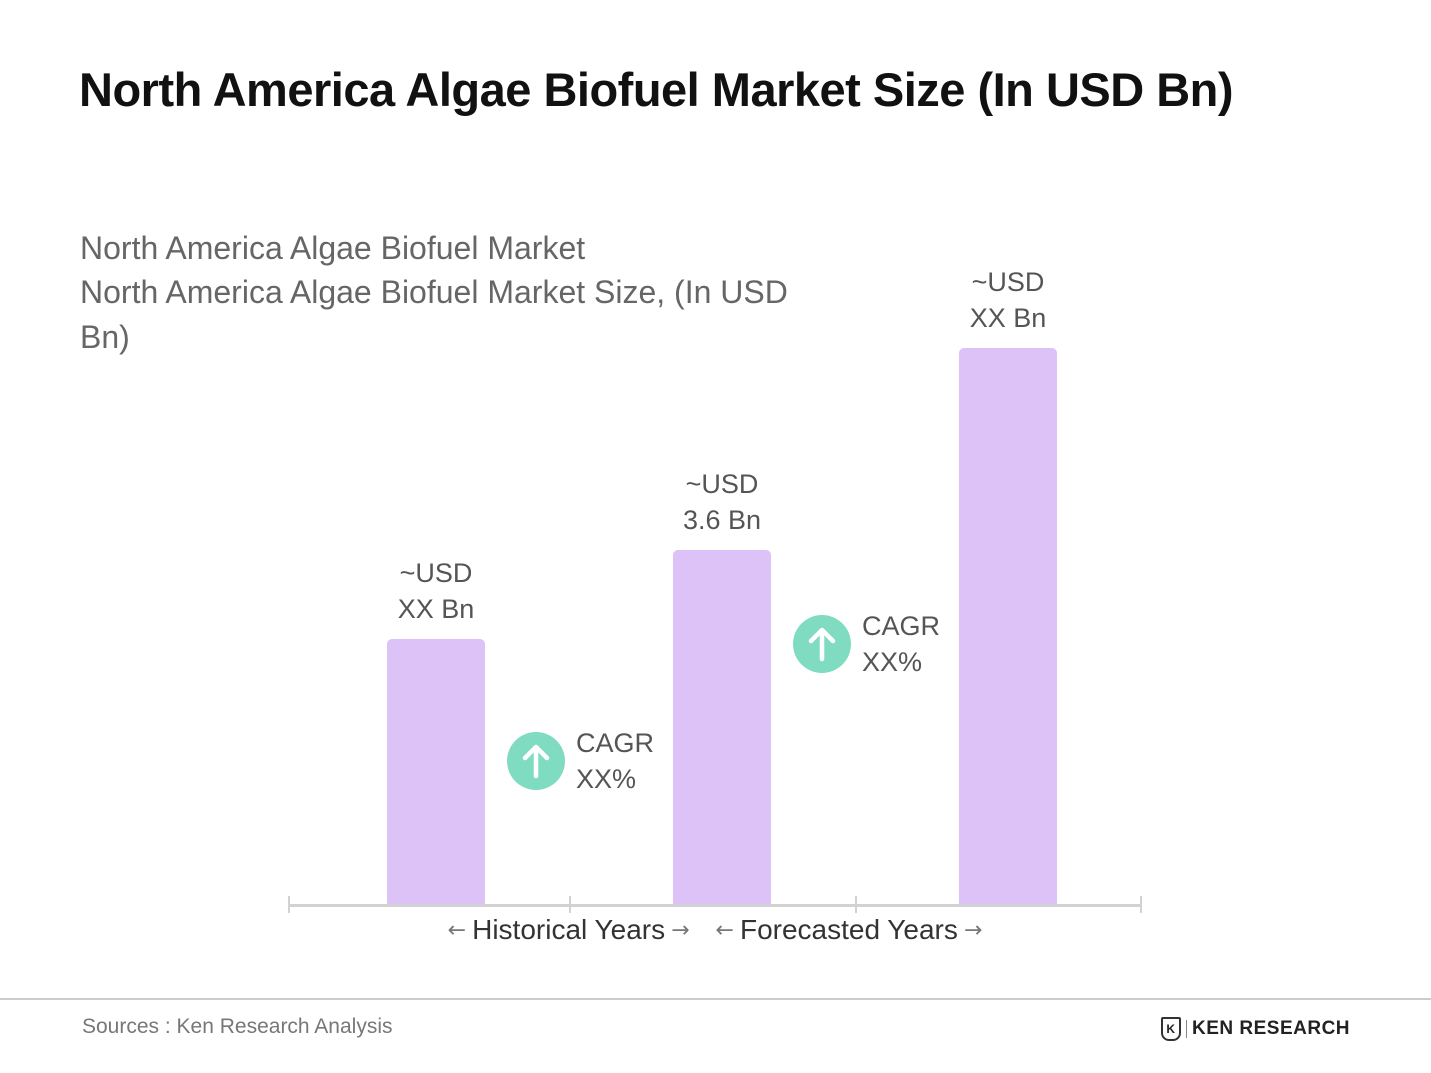 The image size is (1431, 1073). I want to click on cagr-forecast: CAGR XX%, so click(866, 644).